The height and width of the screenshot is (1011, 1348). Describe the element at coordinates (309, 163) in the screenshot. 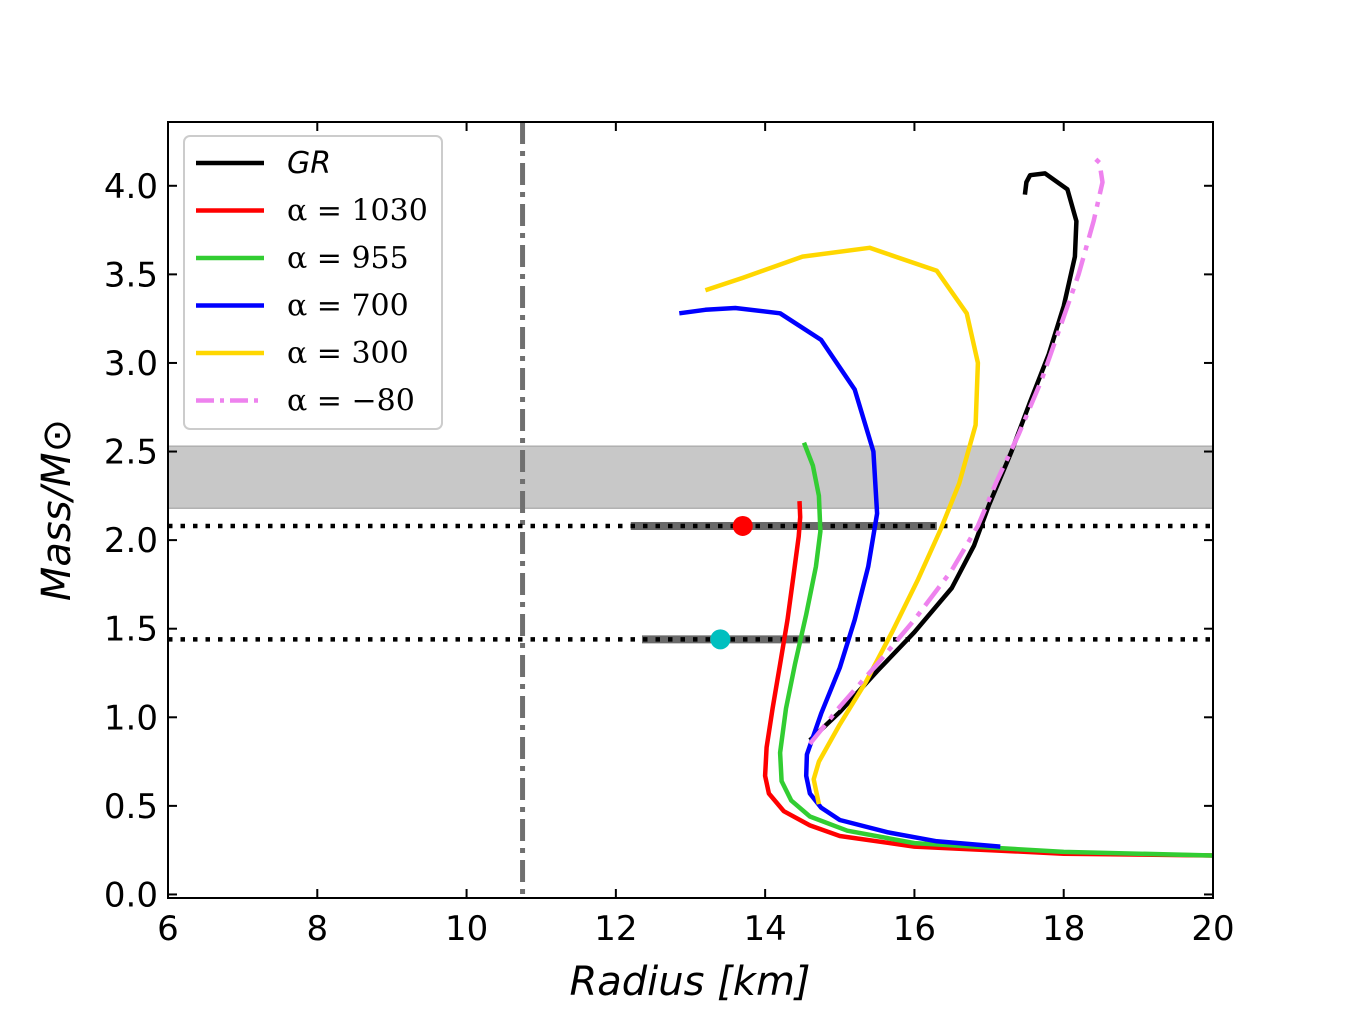

I see `legend-label-0: GR` at that location.